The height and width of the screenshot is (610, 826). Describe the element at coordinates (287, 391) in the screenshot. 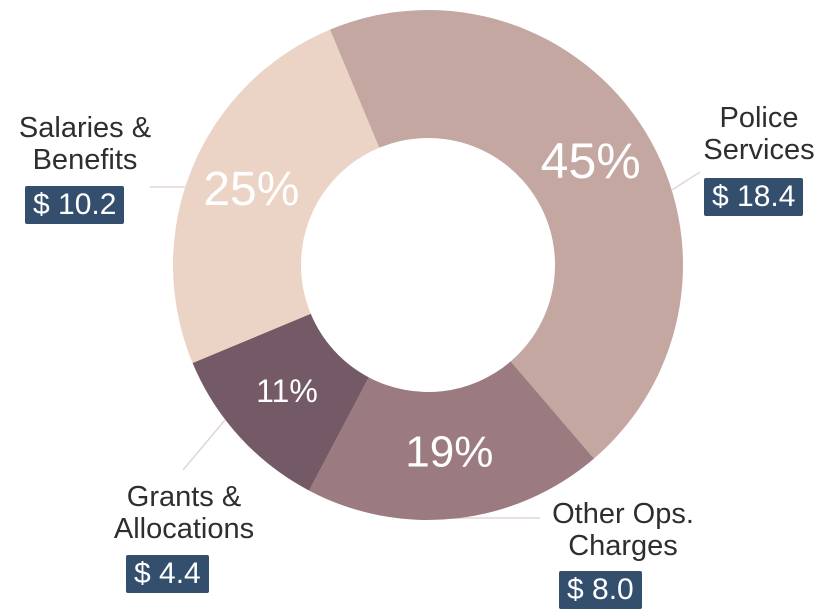

I see `percent-label: 11%` at that location.